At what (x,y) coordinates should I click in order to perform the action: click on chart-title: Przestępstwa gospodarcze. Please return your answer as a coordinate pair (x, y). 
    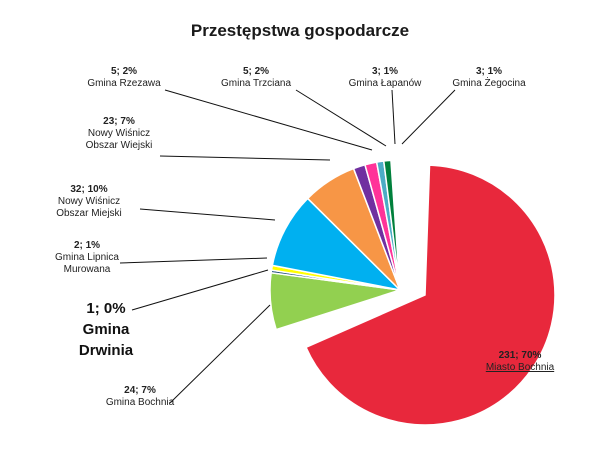
    Looking at the image, I should click on (300, 30).